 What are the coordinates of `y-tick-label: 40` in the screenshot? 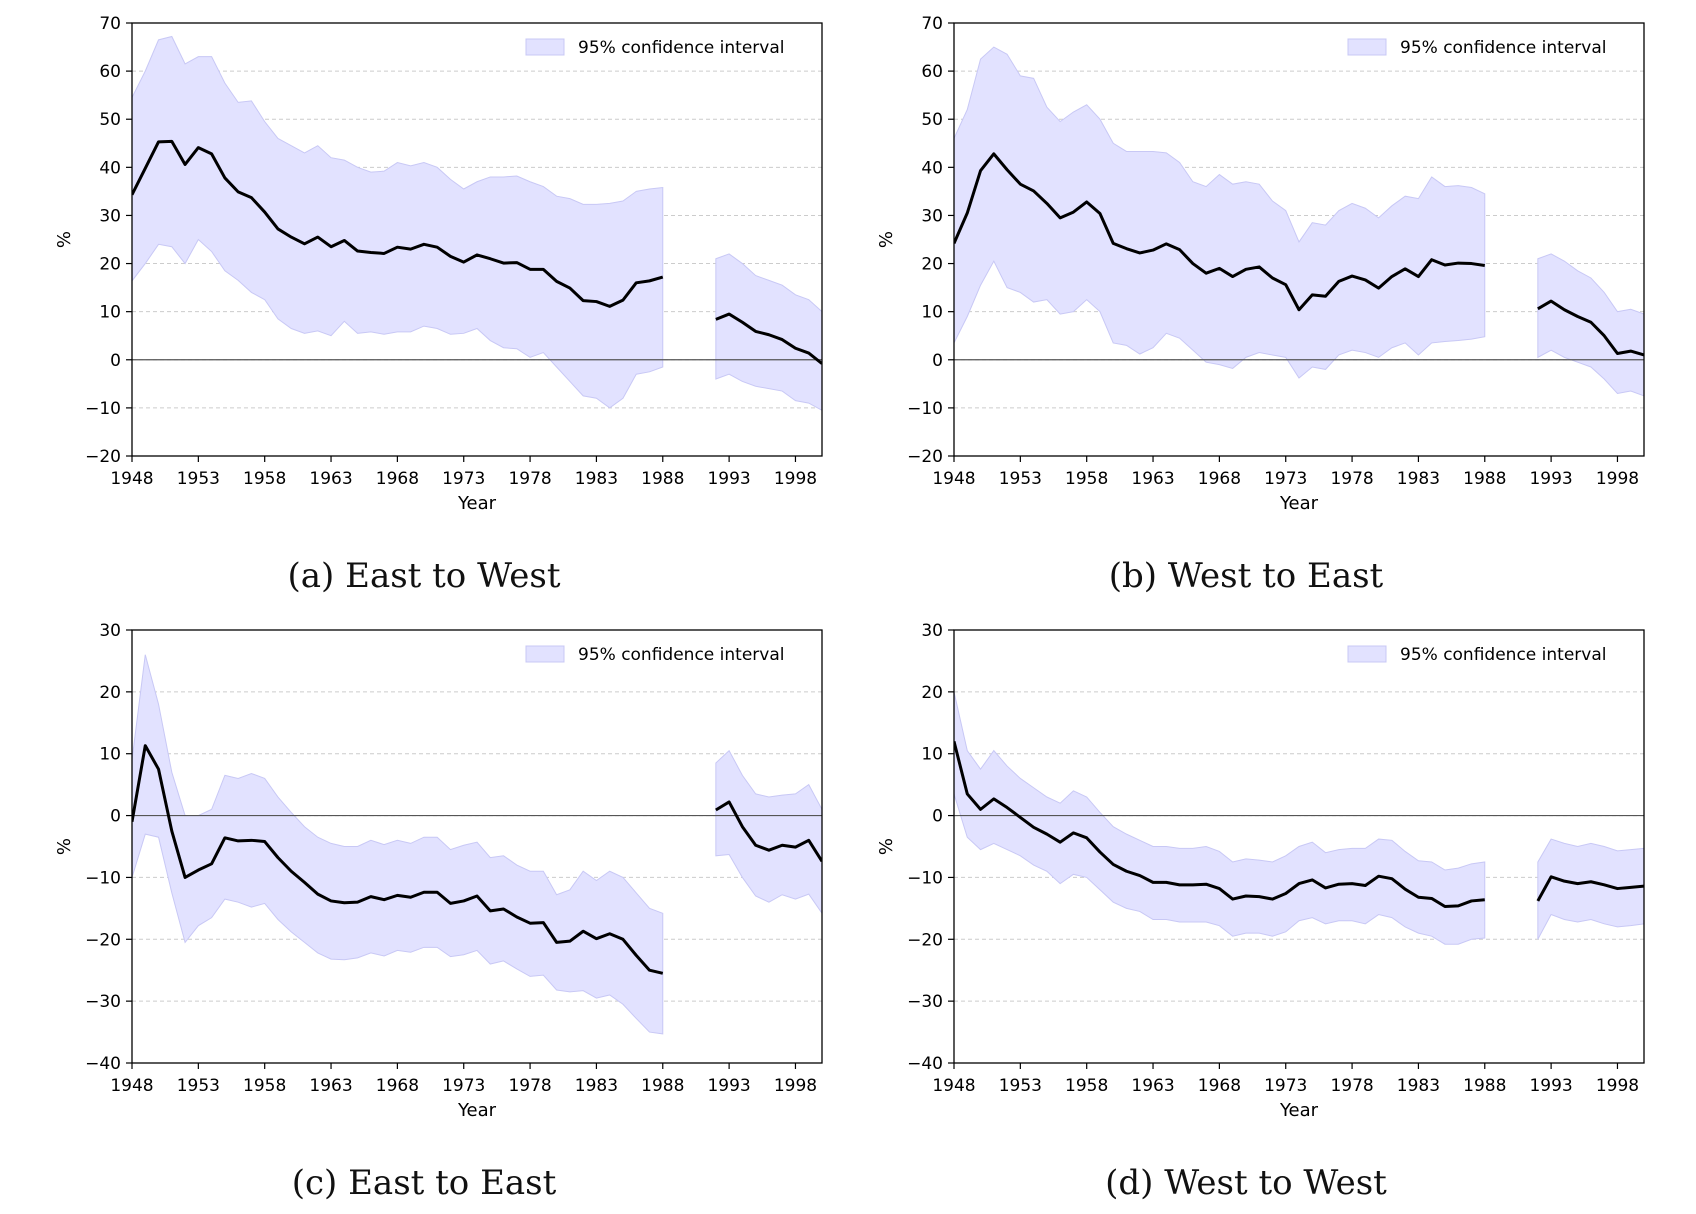 It's located at (932, 168).